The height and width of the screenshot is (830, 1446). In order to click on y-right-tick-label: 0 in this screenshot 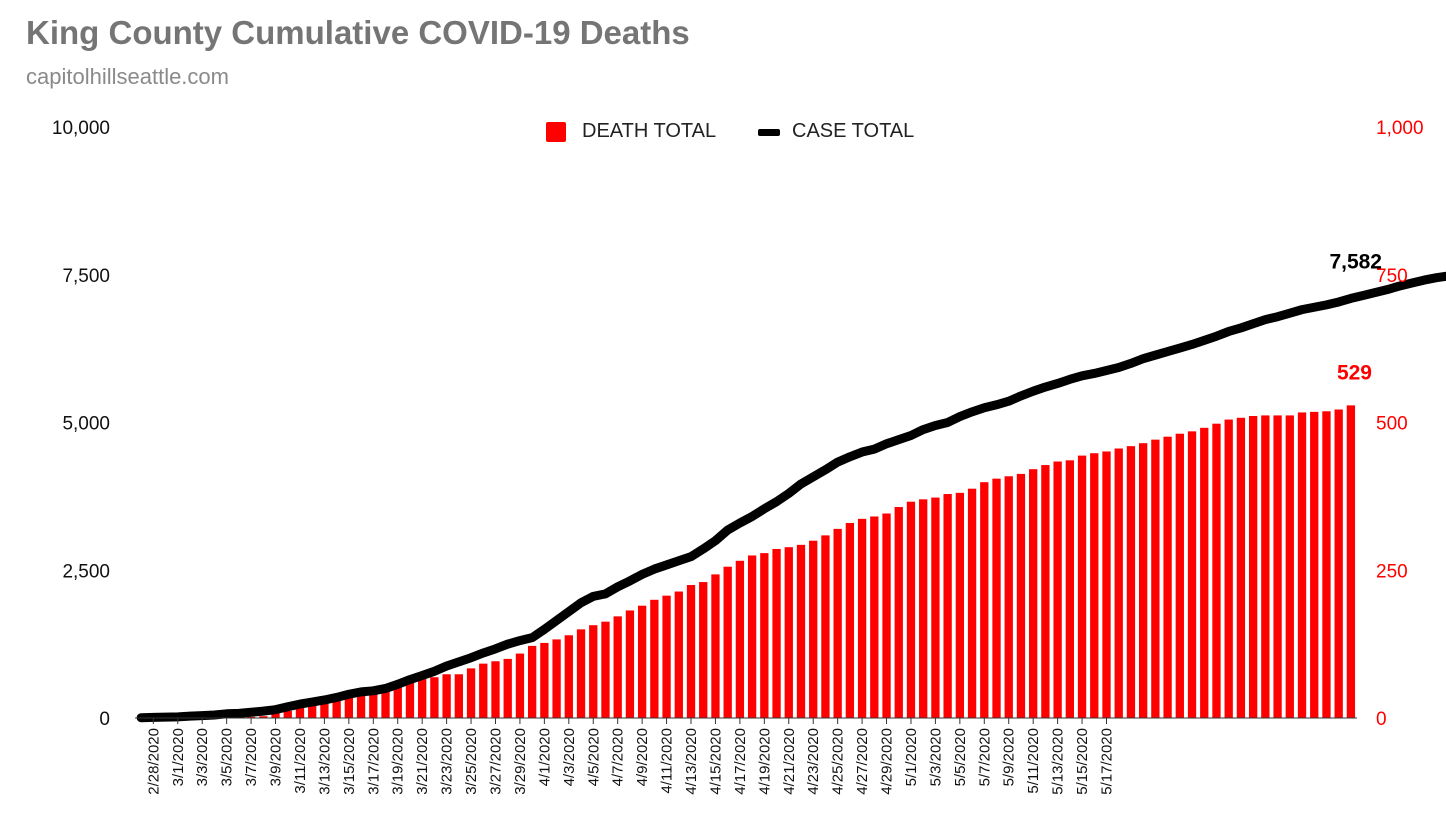, I will do `click(1381, 719)`.